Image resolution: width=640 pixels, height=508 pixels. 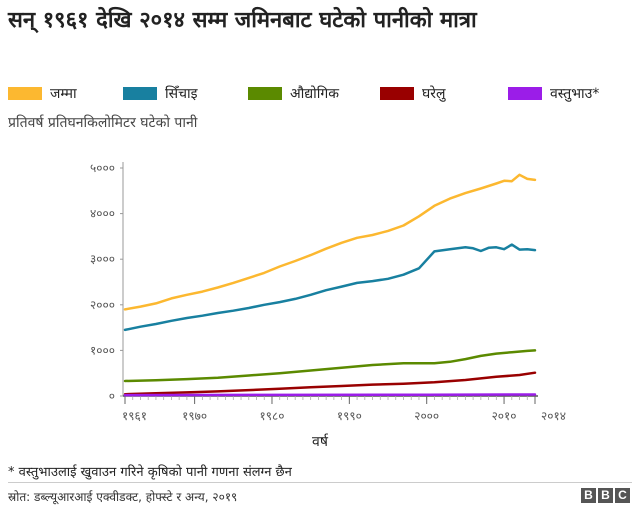 I want to click on x-tick-label: २०००, so click(x=426, y=416).